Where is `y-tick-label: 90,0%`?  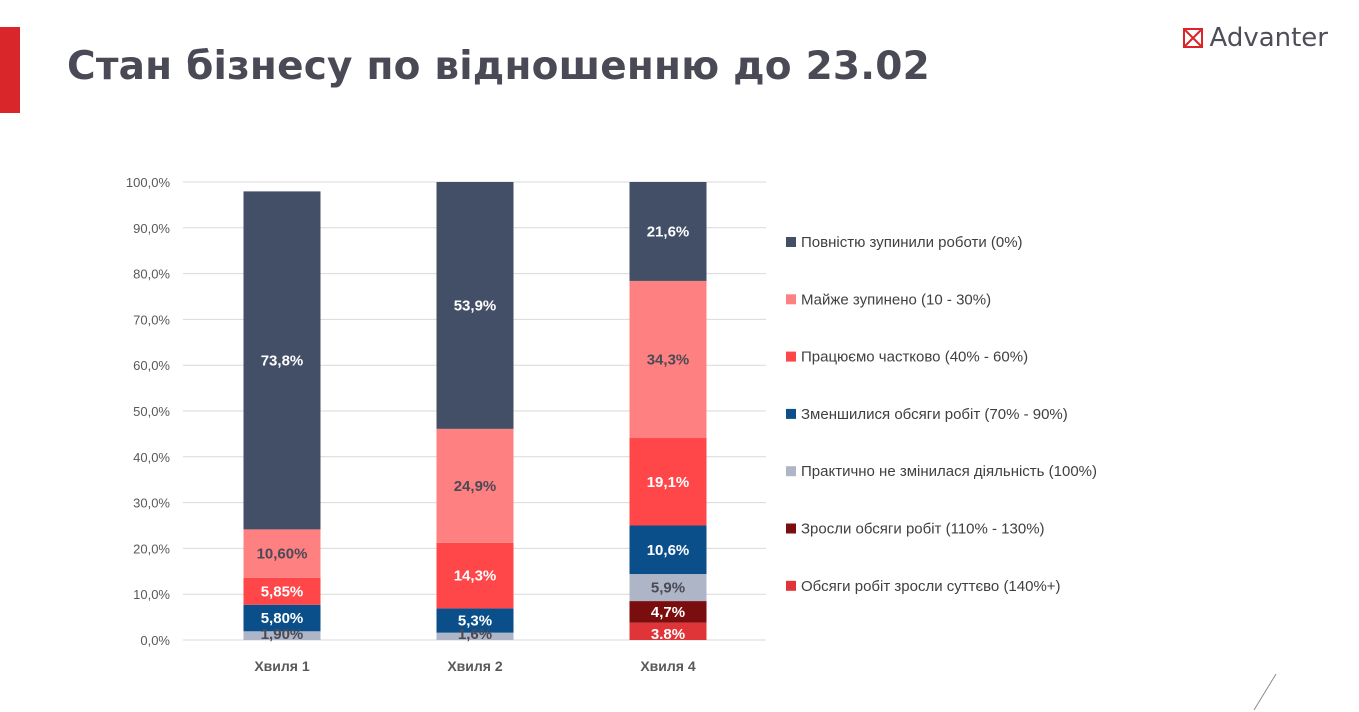 y-tick-label: 90,0% is located at coordinates (151, 228).